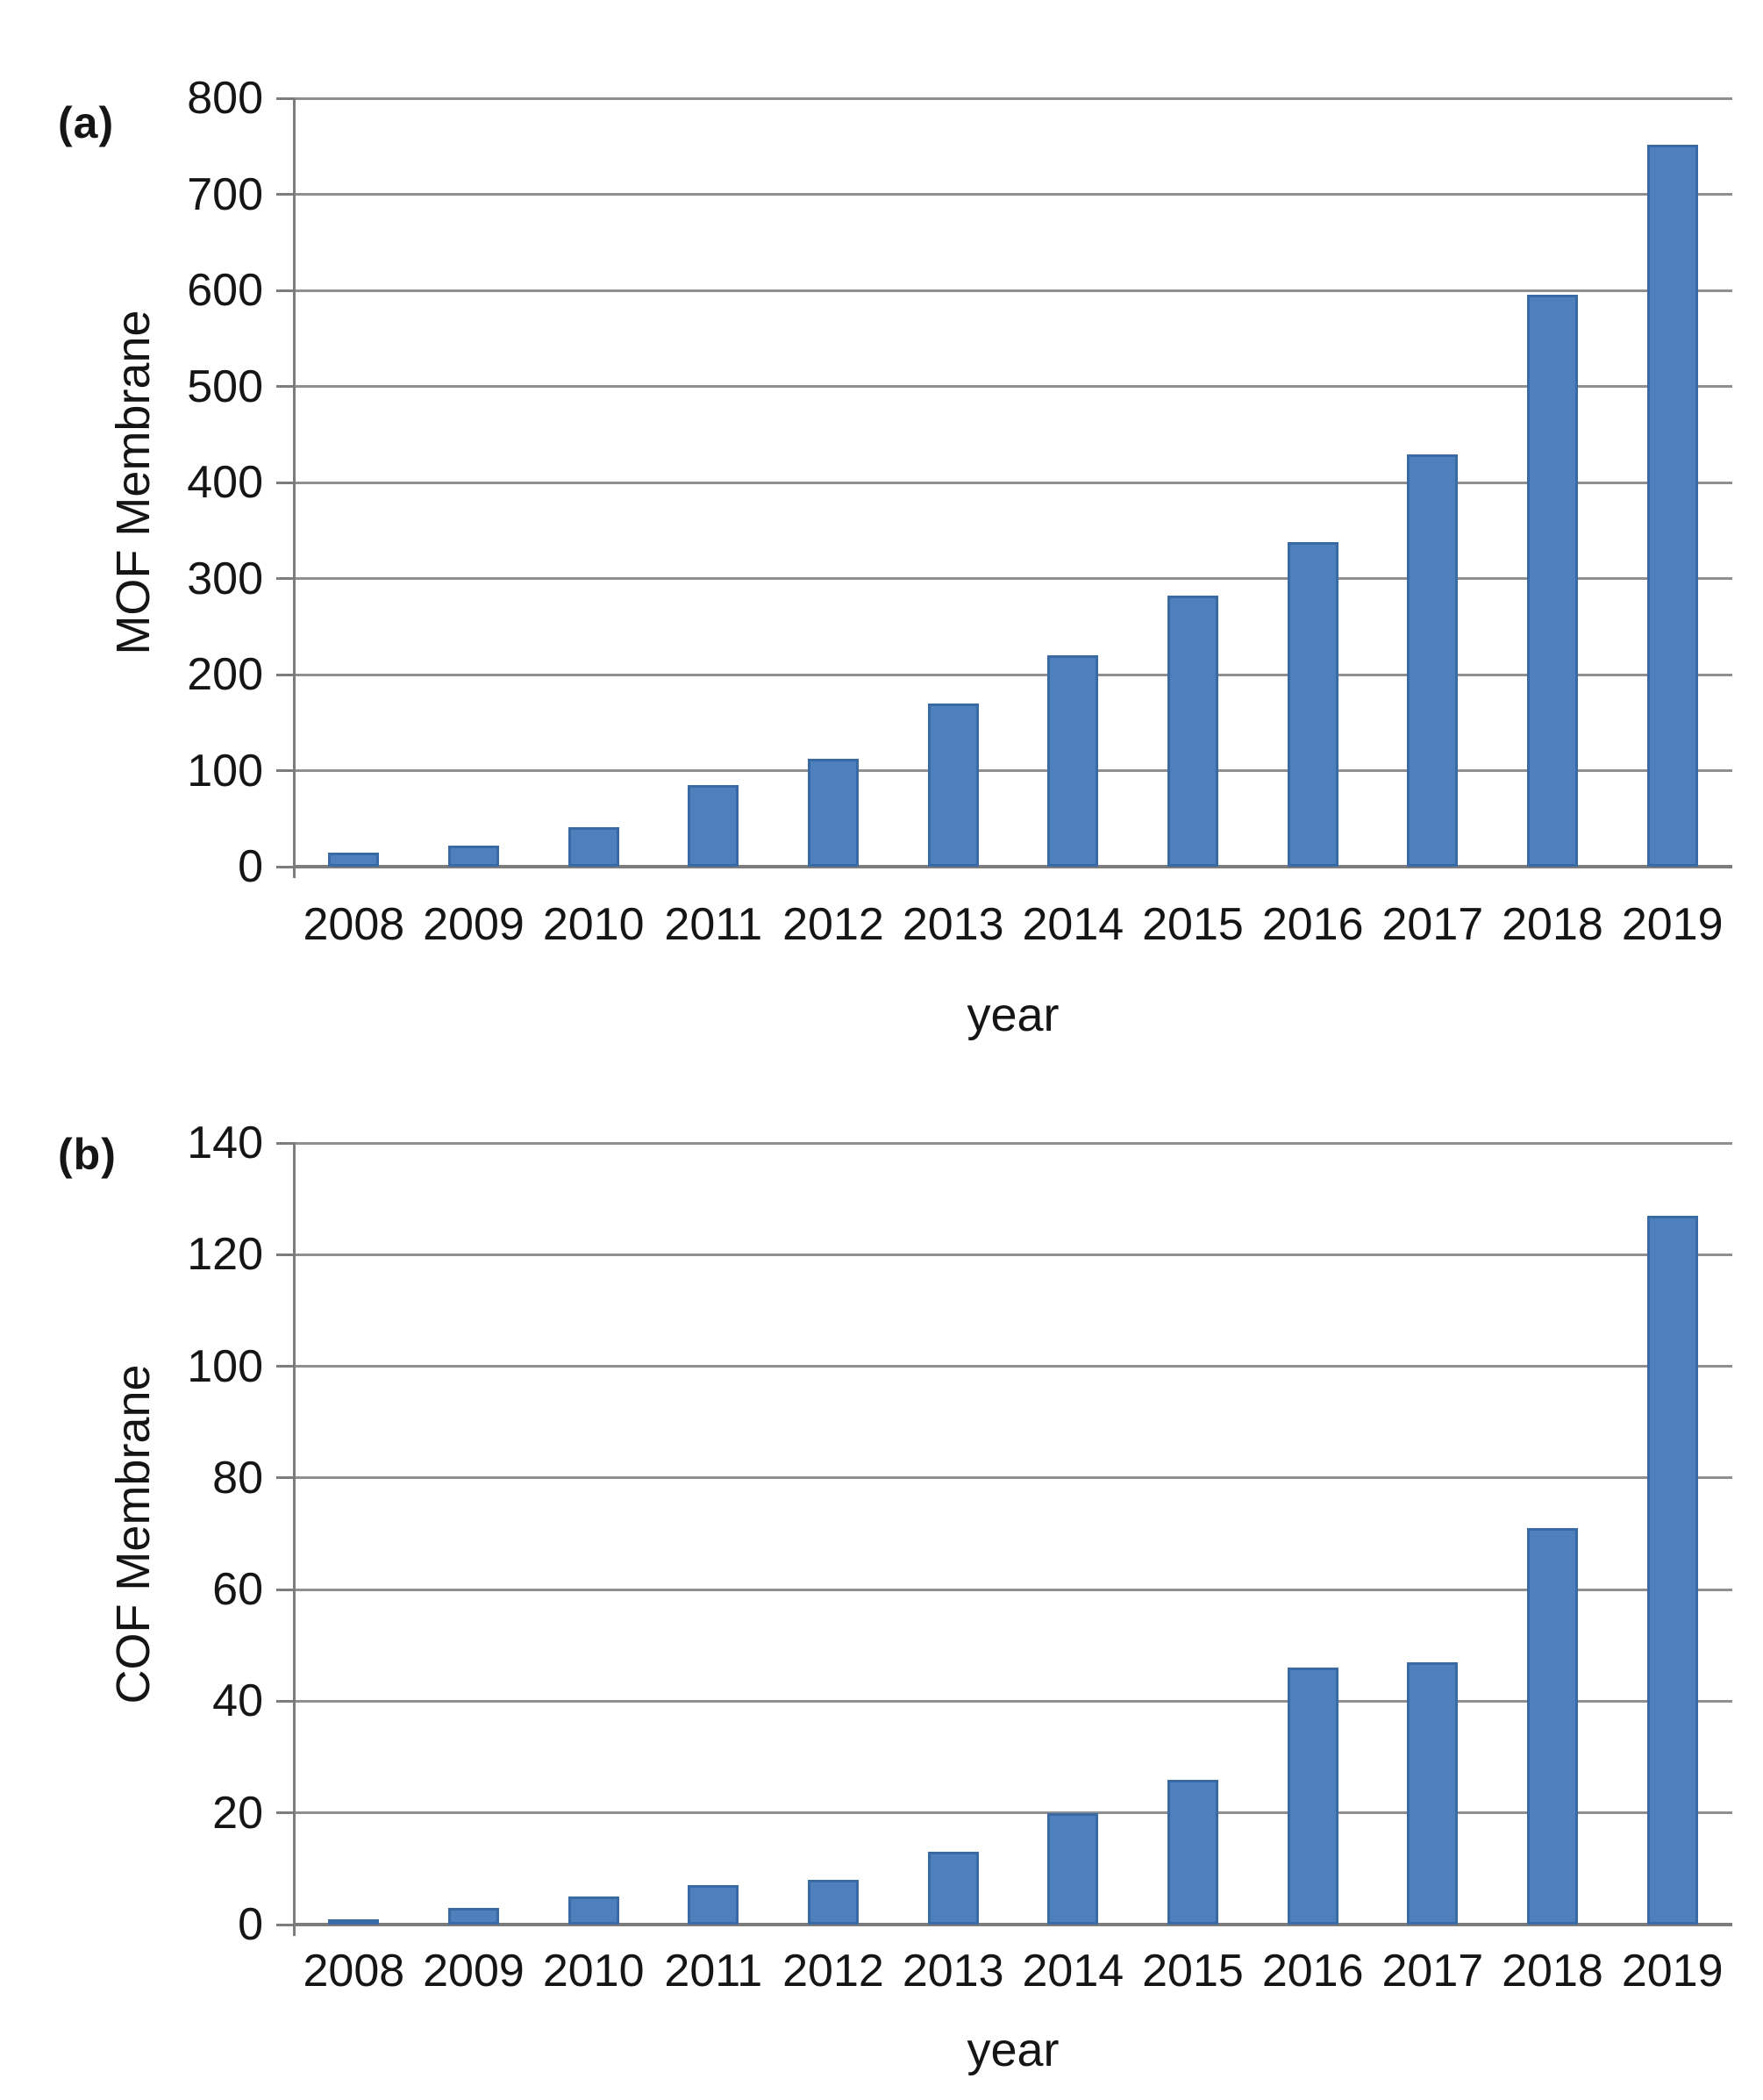  What do you see at coordinates (1013, 482) in the screenshot?
I see `gridline-y400` at bounding box center [1013, 482].